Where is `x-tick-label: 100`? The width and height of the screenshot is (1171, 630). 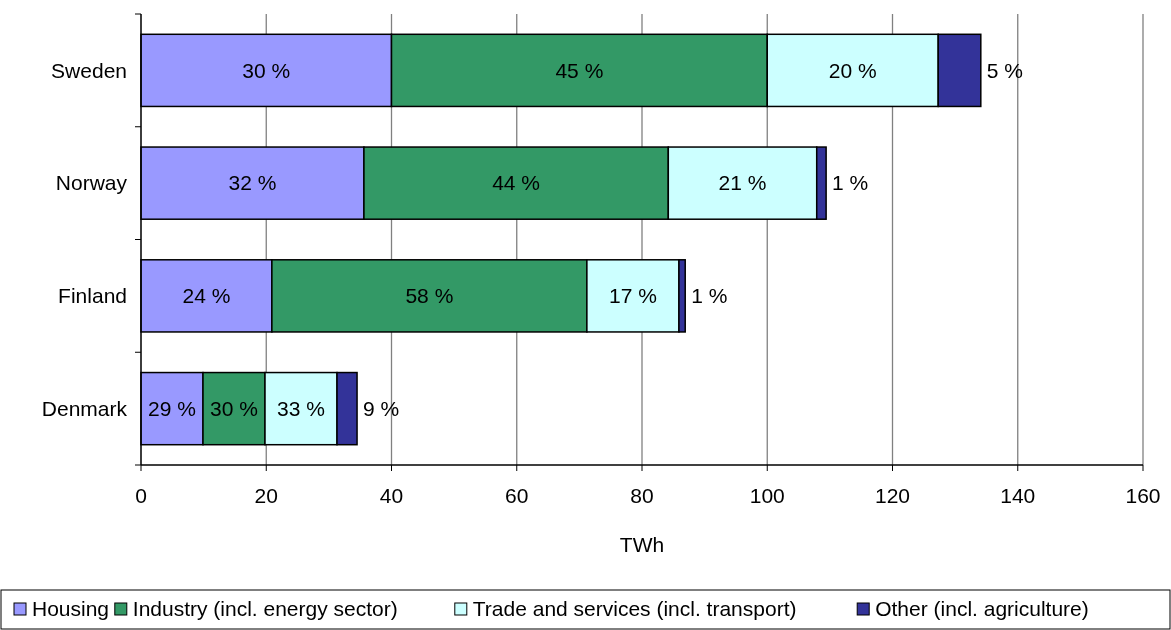
x-tick-label: 100 is located at coordinates (767, 495).